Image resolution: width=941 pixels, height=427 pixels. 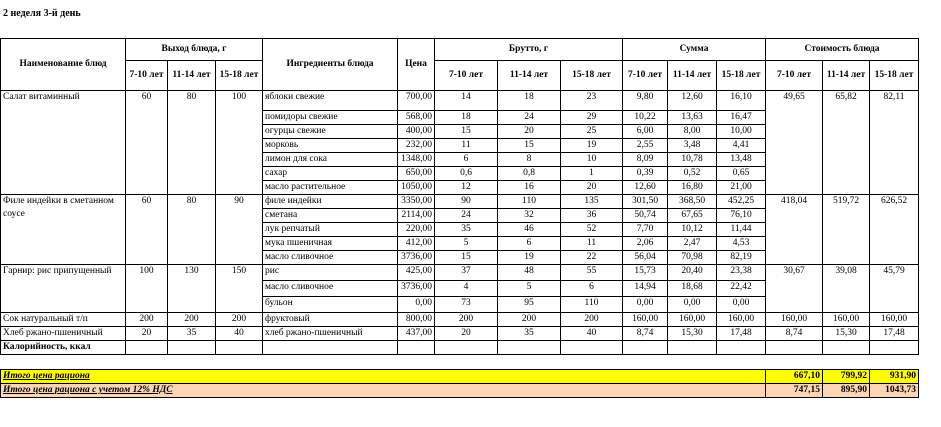 I want to click on cell: 799,92, so click(x=846, y=376).